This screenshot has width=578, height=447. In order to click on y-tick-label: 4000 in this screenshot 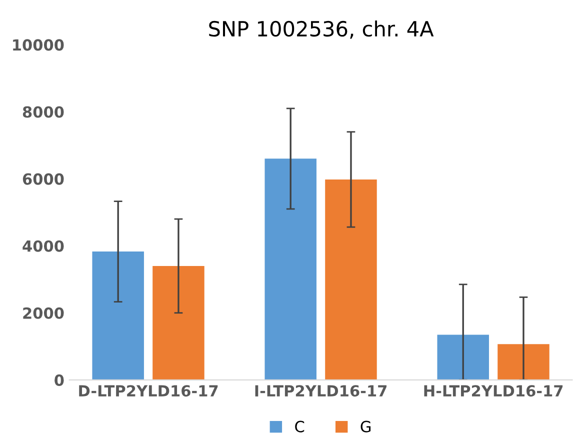, I will do `click(43, 246)`.